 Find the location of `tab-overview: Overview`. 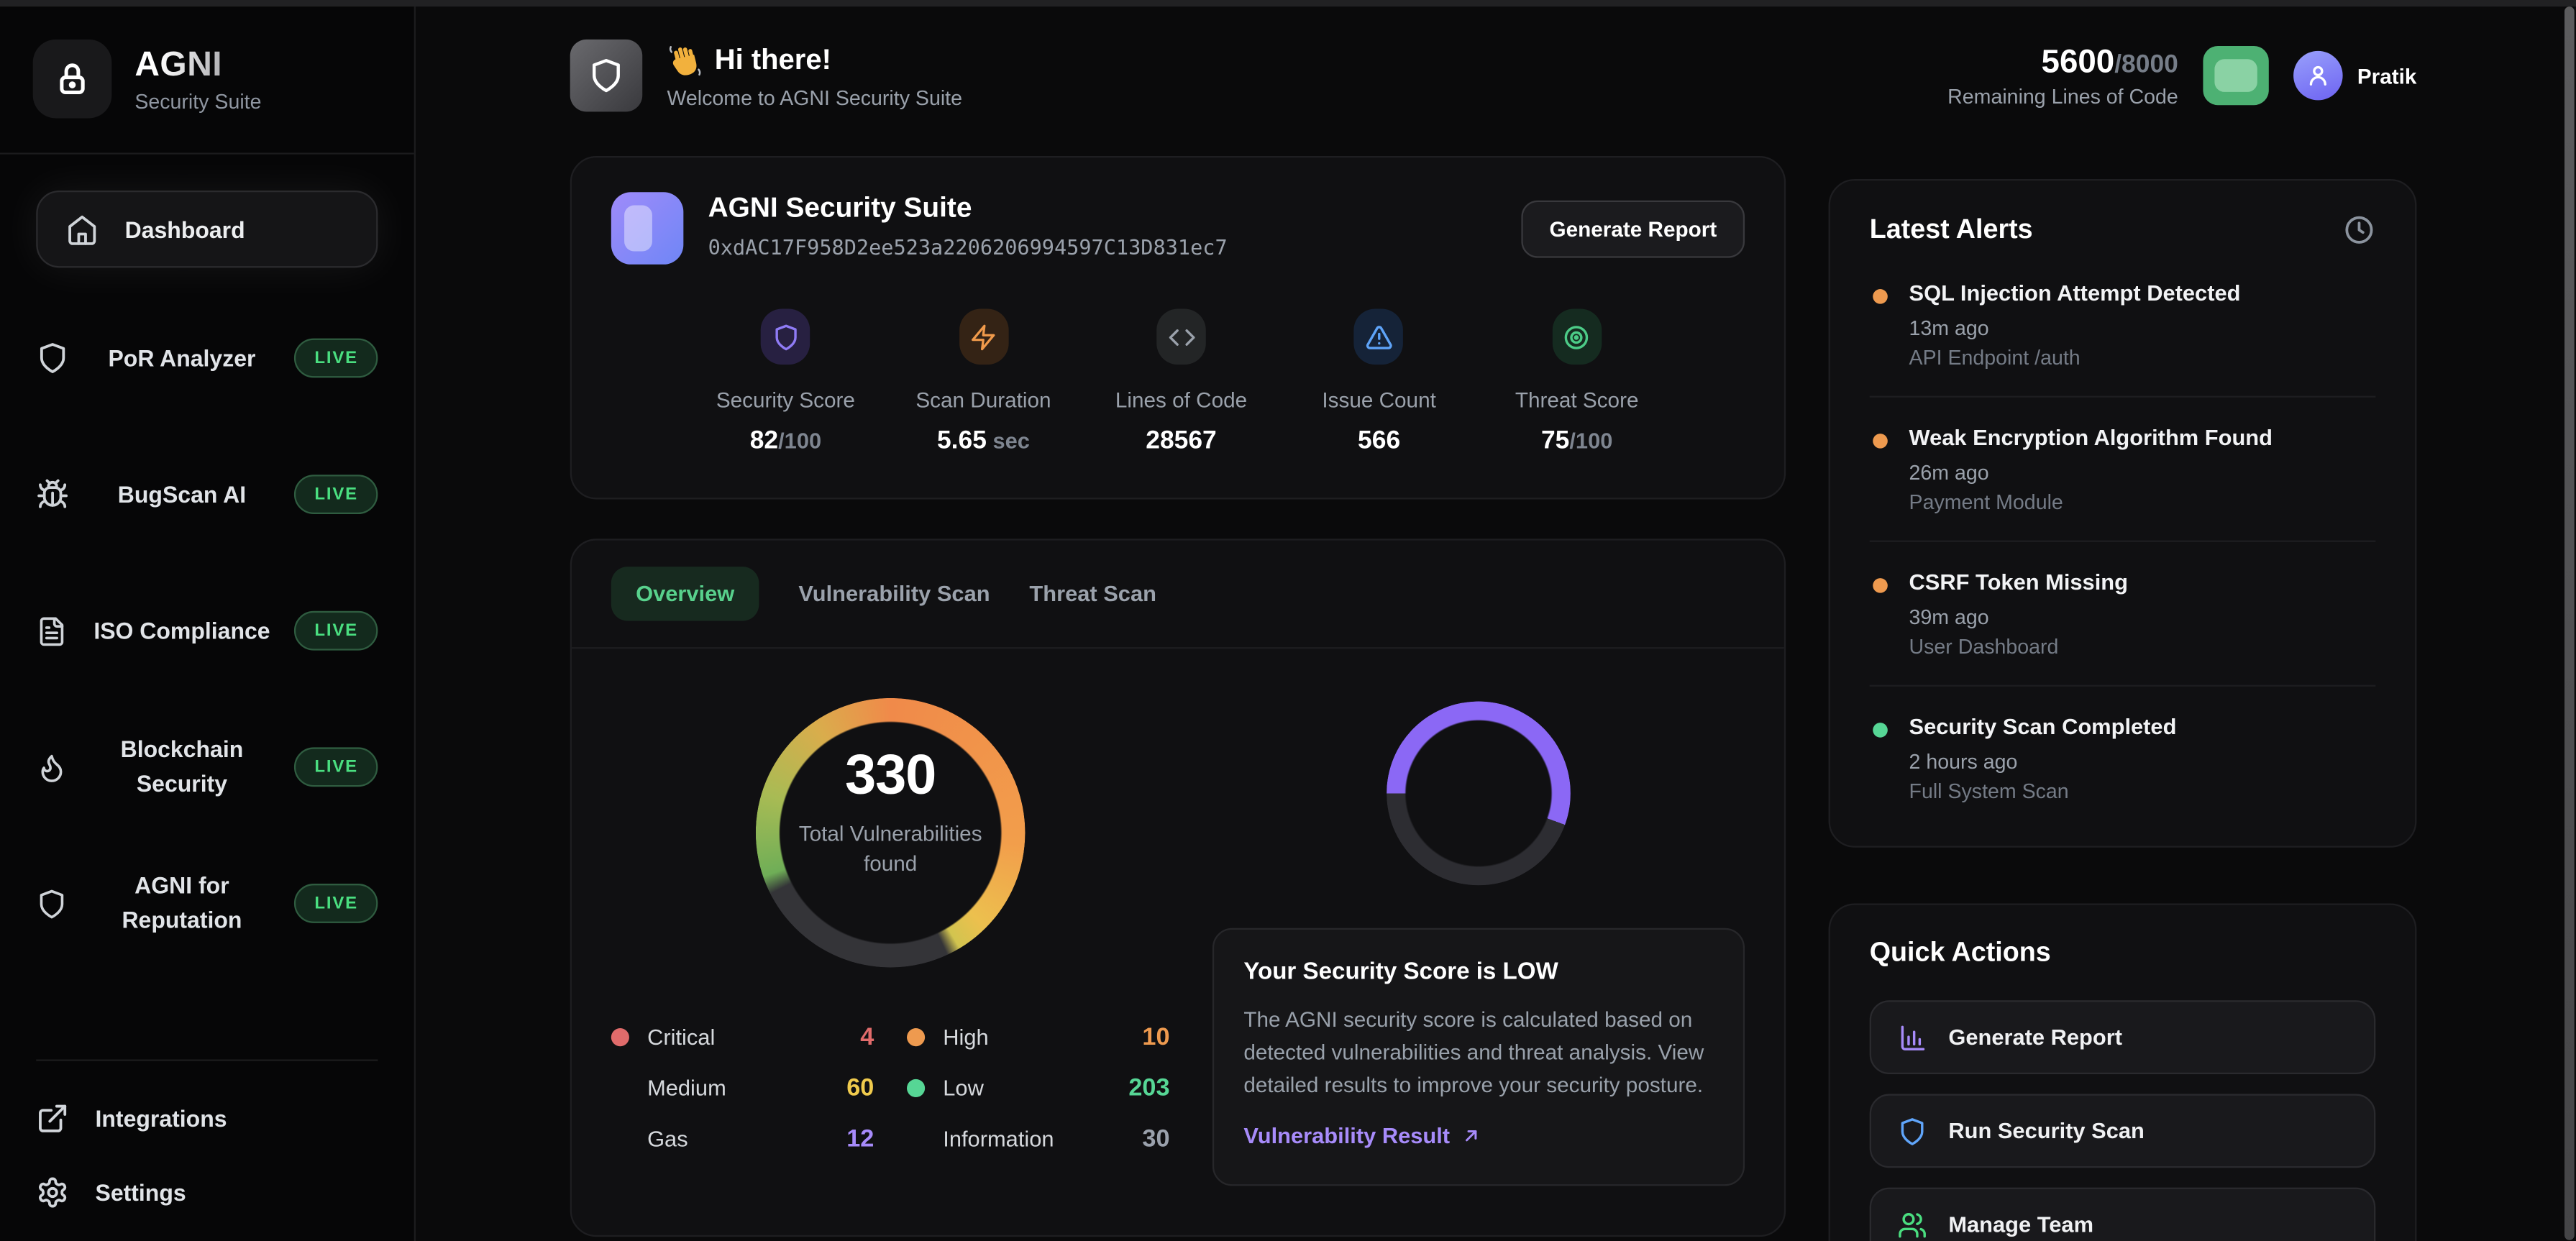

tab-overview: Overview is located at coordinates (685, 594).